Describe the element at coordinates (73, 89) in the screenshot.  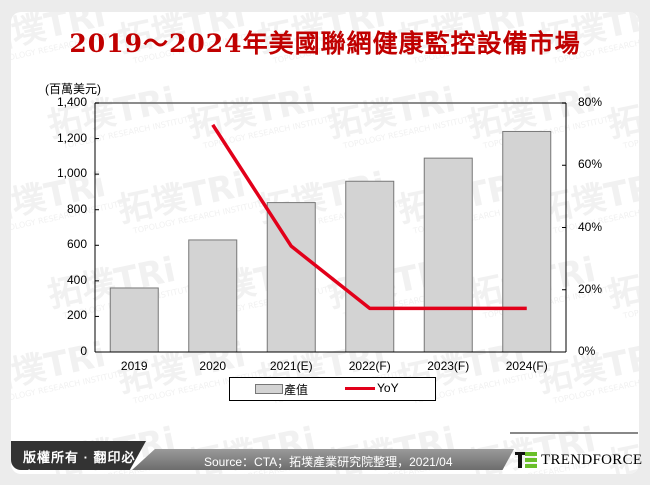
I see `y-axis-unit: (百萬美元)` at that location.